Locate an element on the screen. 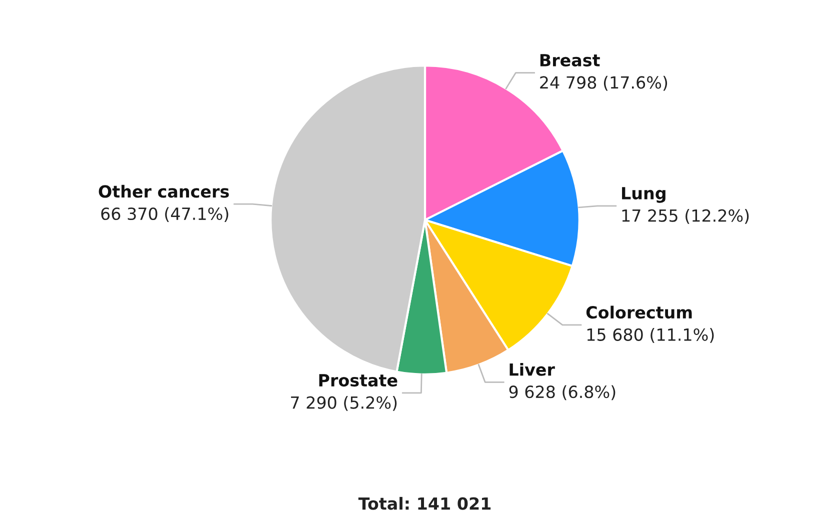 The height and width of the screenshot is (526, 832). data-label: 9 628 (6.8%) is located at coordinates (562, 392).